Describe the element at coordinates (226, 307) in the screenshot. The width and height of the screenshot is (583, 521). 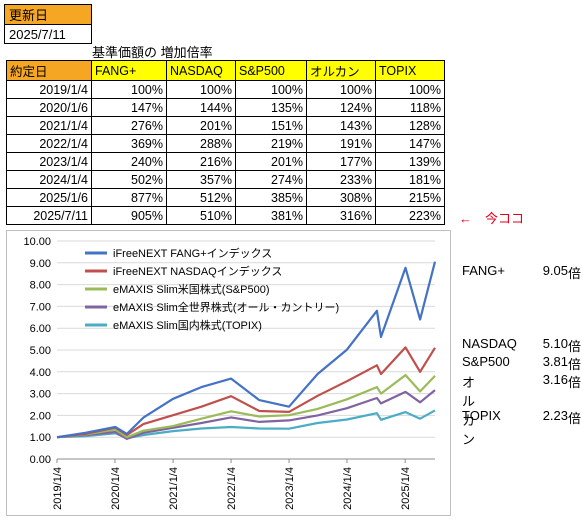
I see `legend-label: eMAXIS Slim全世界株式(オール・カントリー)` at that location.